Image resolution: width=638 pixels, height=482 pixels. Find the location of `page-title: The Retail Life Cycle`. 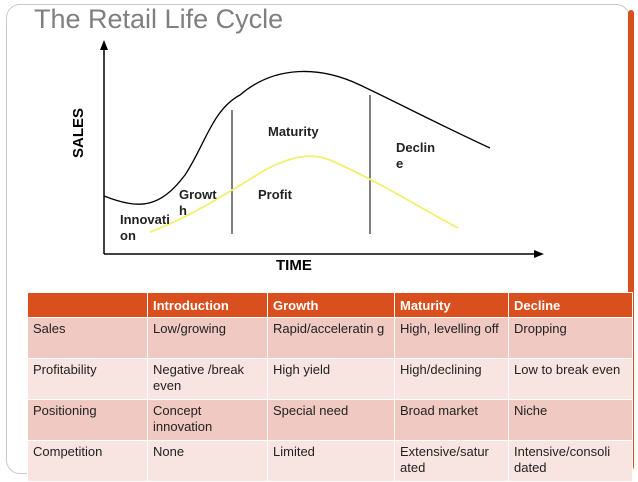

page-title: The Retail Life Cycle is located at coordinates (159, 19).